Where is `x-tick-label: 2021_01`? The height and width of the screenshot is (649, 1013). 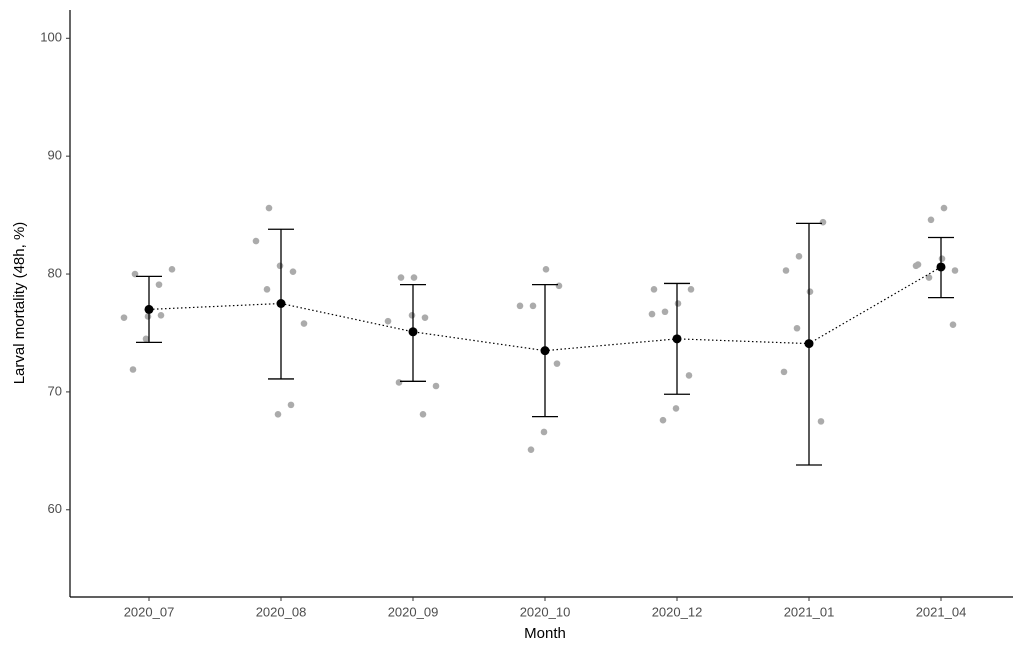
x-tick-label: 2021_01 is located at coordinates (809, 611).